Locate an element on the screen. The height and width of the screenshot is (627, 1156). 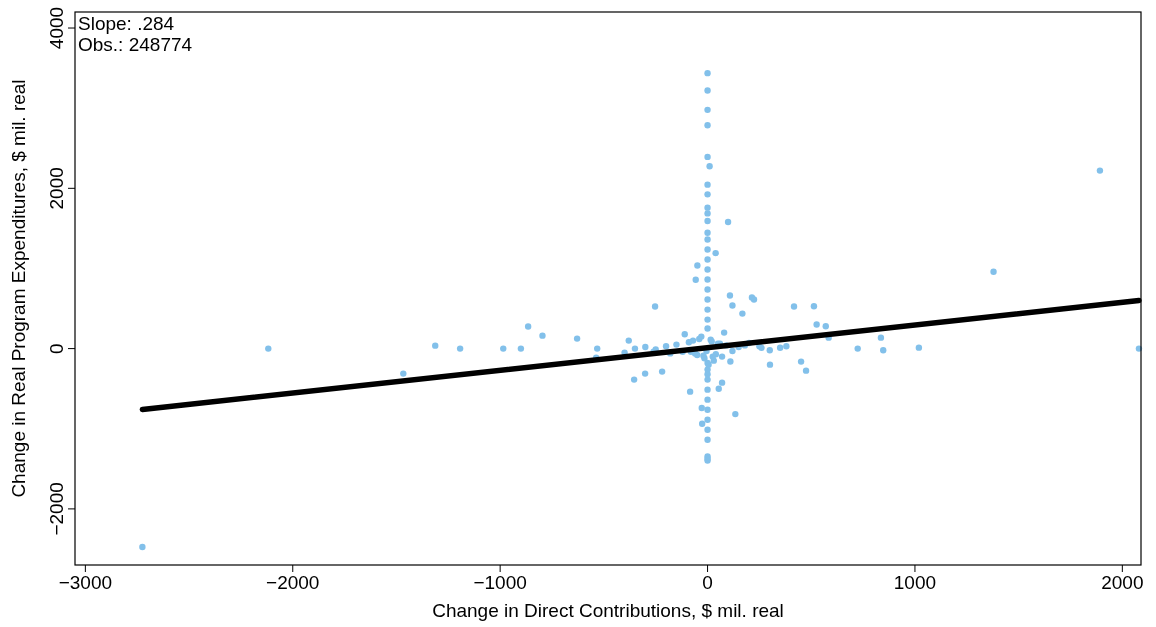
y-tick-label: 0 is located at coordinates (56, 348).